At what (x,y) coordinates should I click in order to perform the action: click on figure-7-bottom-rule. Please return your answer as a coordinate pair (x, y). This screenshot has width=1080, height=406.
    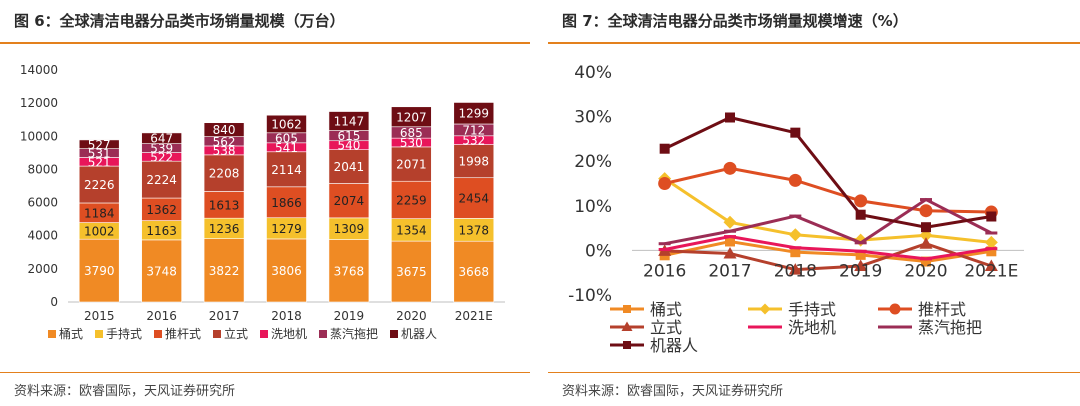
    Looking at the image, I should click on (814, 372).